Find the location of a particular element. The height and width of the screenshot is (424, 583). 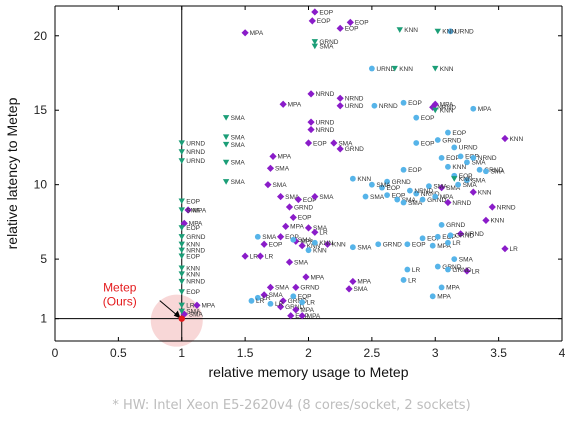

y-tick-label: 10 is located at coordinates (41, 185).